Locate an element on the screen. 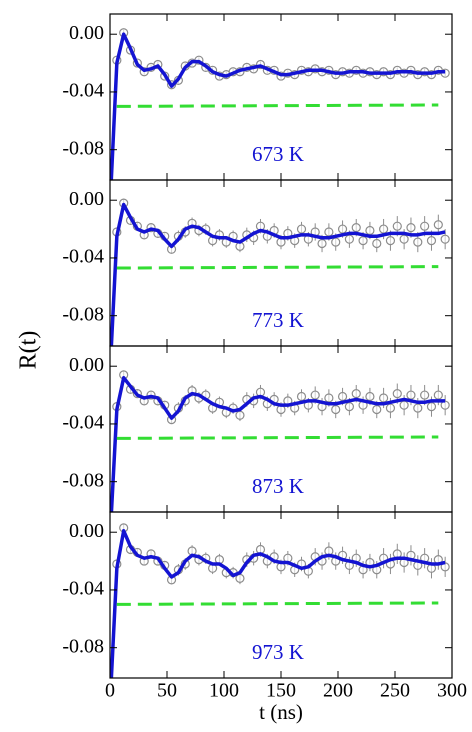  x-tick-label: 200 is located at coordinates (338, 691).